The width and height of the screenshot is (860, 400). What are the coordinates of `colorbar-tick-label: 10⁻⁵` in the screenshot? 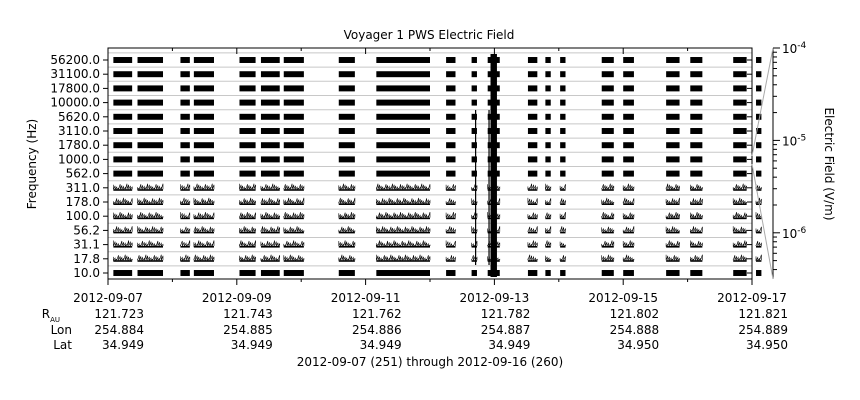 It's located at (794, 140).